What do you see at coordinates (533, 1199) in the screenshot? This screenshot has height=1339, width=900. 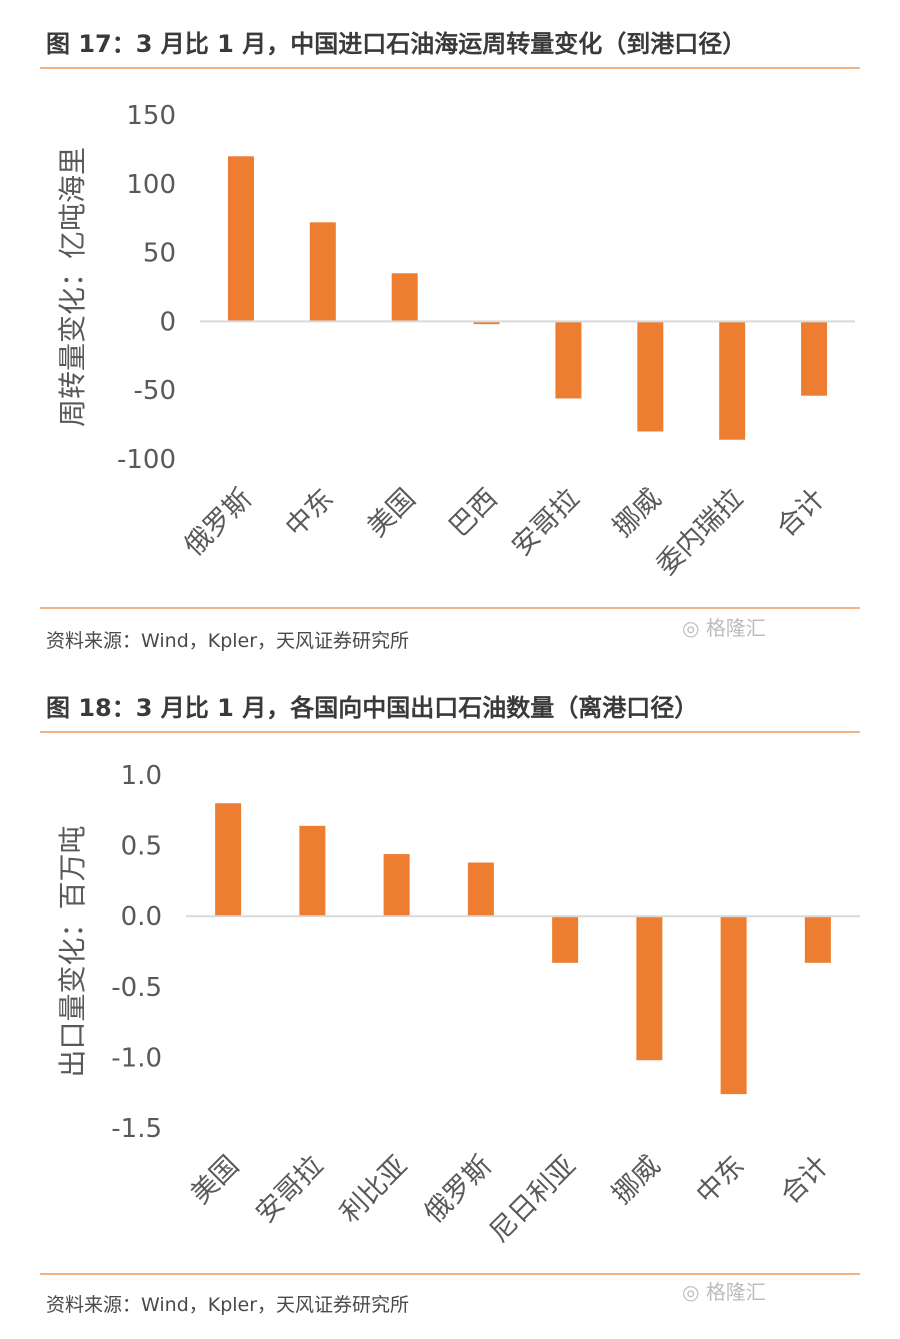 I see `category-label: 尼日利亚` at bounding box center [533, 1199].